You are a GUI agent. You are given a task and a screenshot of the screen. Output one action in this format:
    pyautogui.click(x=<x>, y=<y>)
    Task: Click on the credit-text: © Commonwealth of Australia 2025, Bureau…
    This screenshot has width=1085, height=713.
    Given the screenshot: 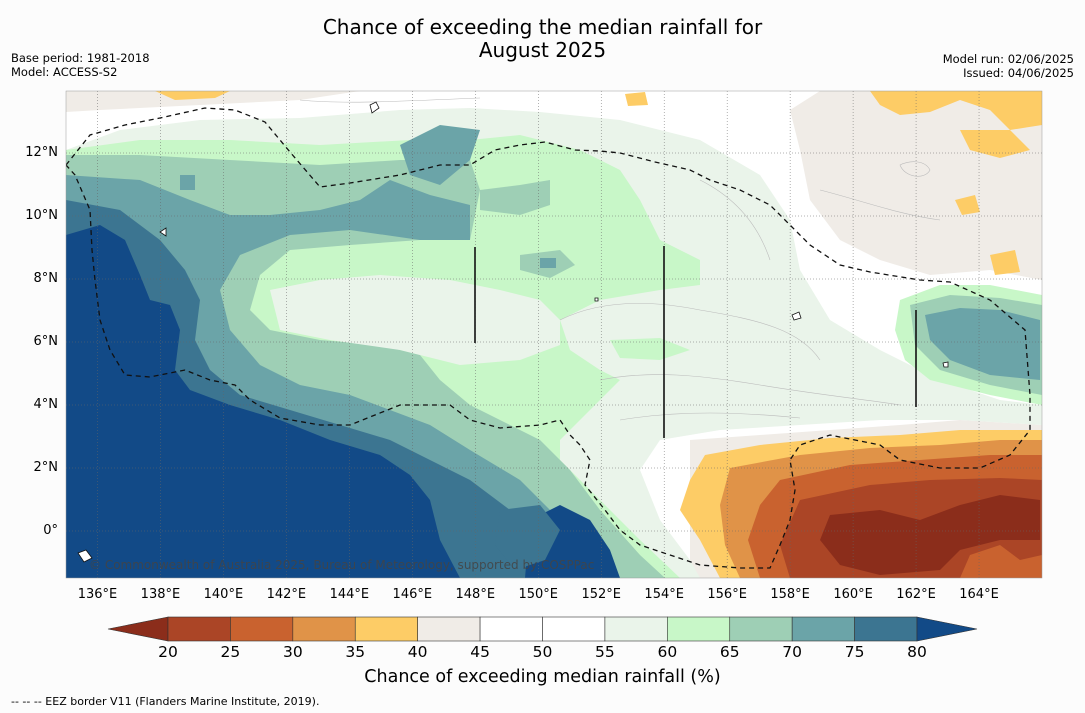 What is the action you would take?
    pyautogui.click(x=342, y=565)
    